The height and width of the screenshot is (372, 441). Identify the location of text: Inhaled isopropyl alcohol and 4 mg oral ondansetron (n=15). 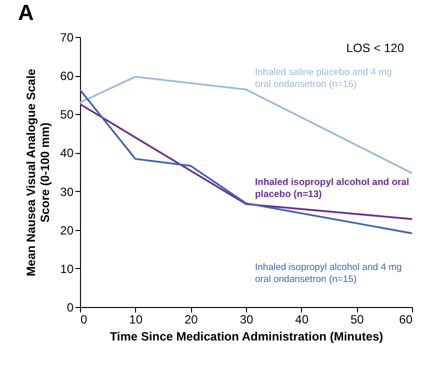
(328, 273).